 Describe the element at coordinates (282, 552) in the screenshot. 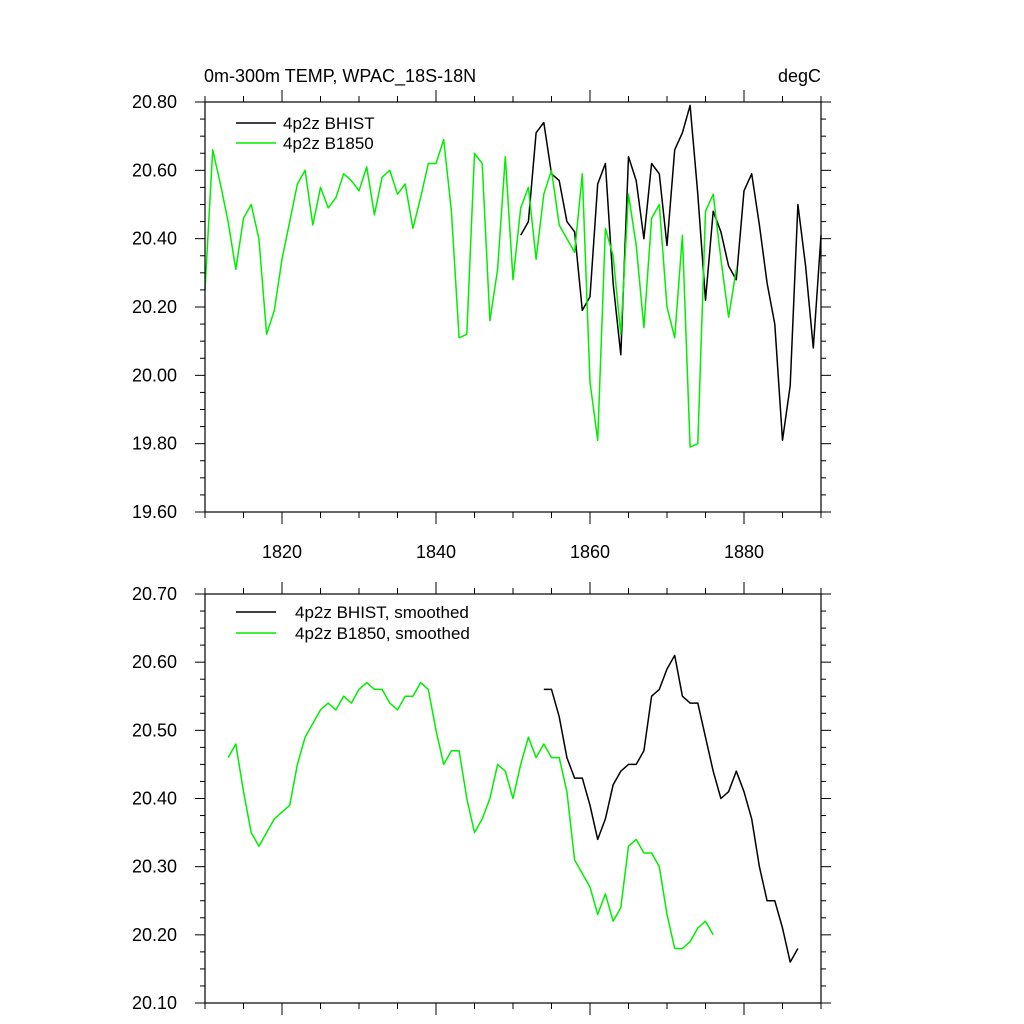

I see `top-x-tick-label: 1820` at that location.